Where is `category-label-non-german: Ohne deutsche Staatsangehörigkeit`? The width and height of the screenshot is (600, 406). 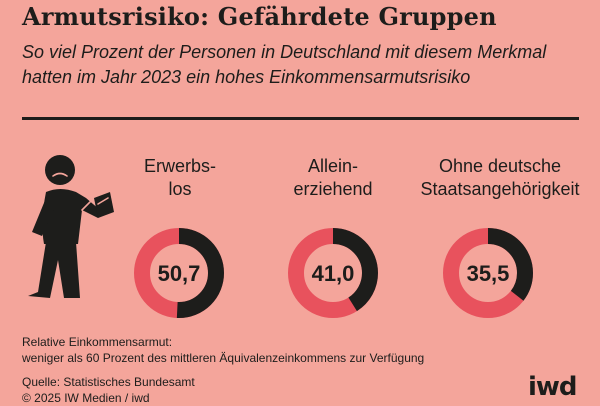 category-label-non-german: Ohne deutsche Staatsangehörigkeit is located at coordinates (500, 178).